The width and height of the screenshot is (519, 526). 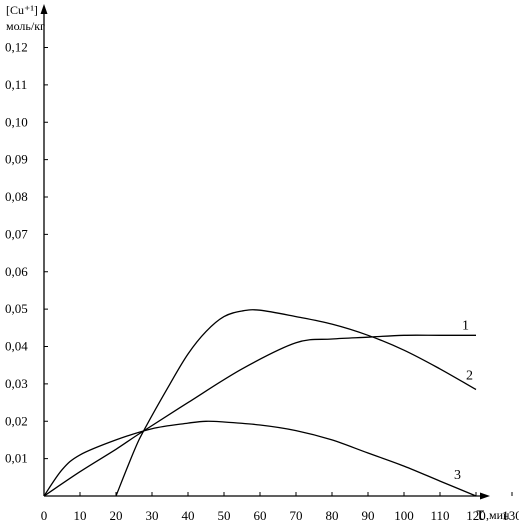 What do you see at coordinates (485, 496) in the screenshot?
I see `x-axis-arrow` at bounding box center [485, 496].